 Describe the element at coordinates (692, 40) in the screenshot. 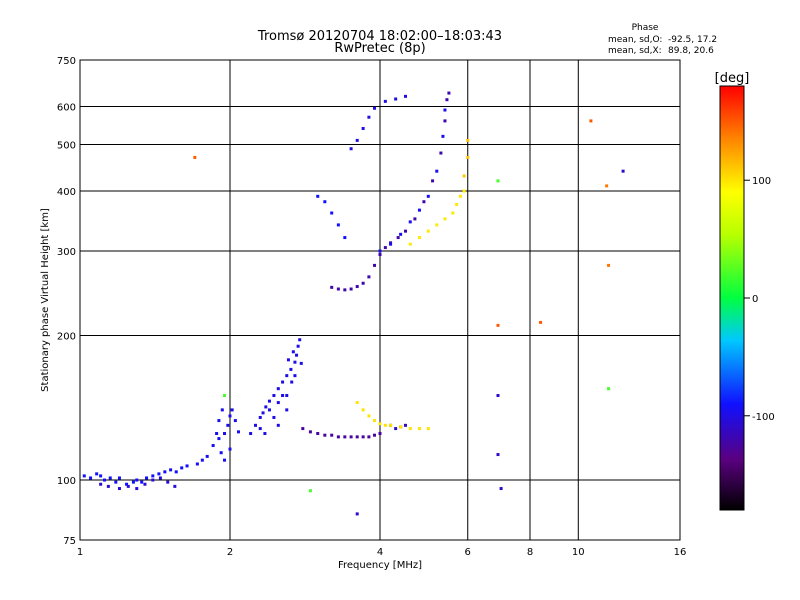

I see `stats-o-values: -92.5, 17.2` at that location.